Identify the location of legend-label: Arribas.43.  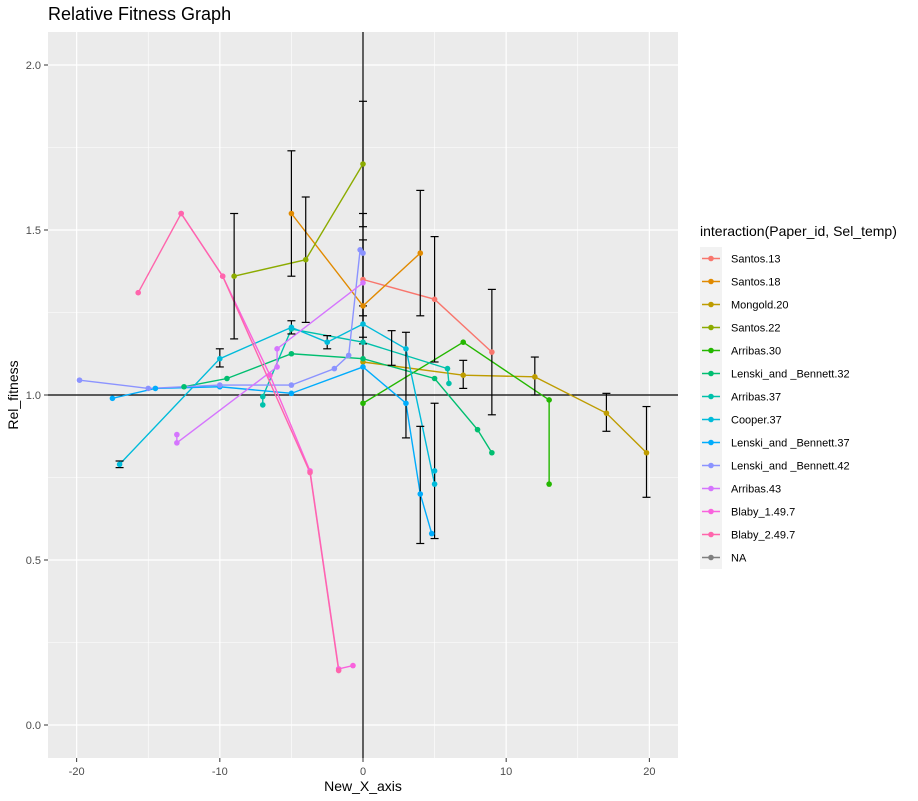
(756, 490).